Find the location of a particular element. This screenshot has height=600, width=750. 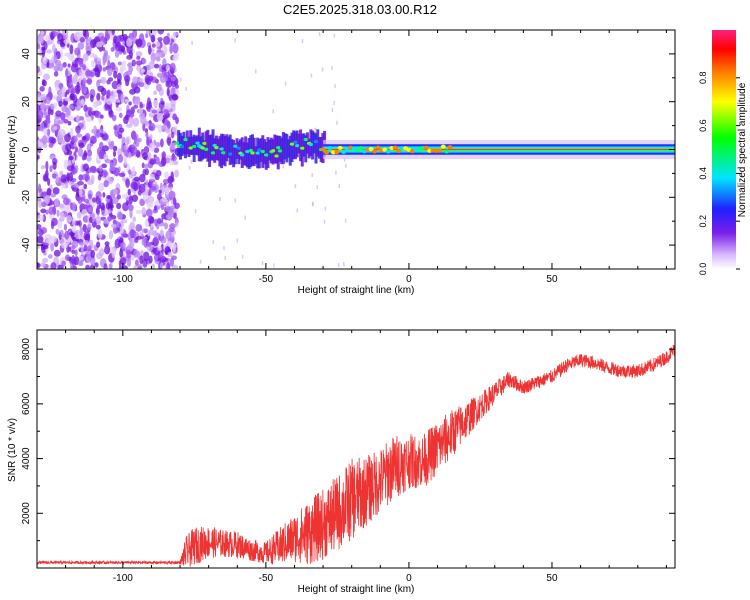

snr-y-label: SNR (10 * v/v) is located at coordinates (12, 450).